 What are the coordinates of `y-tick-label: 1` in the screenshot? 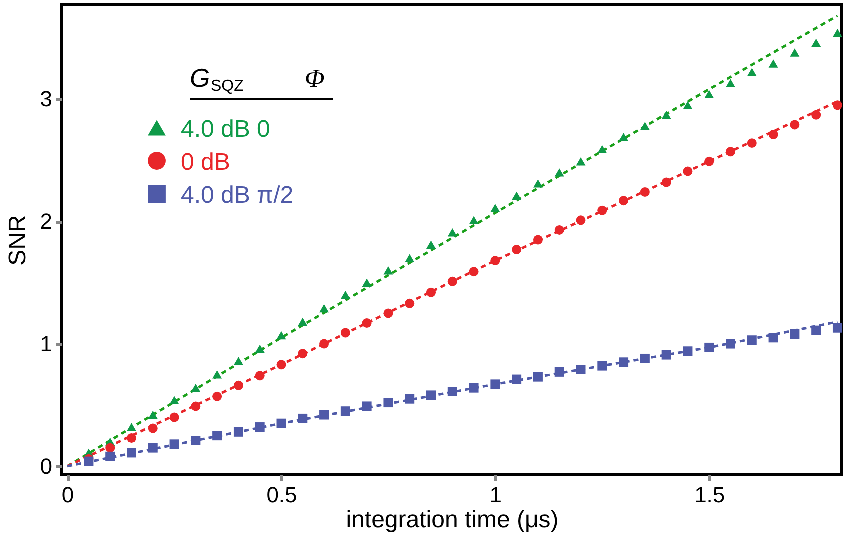 It's located at (46, 344).